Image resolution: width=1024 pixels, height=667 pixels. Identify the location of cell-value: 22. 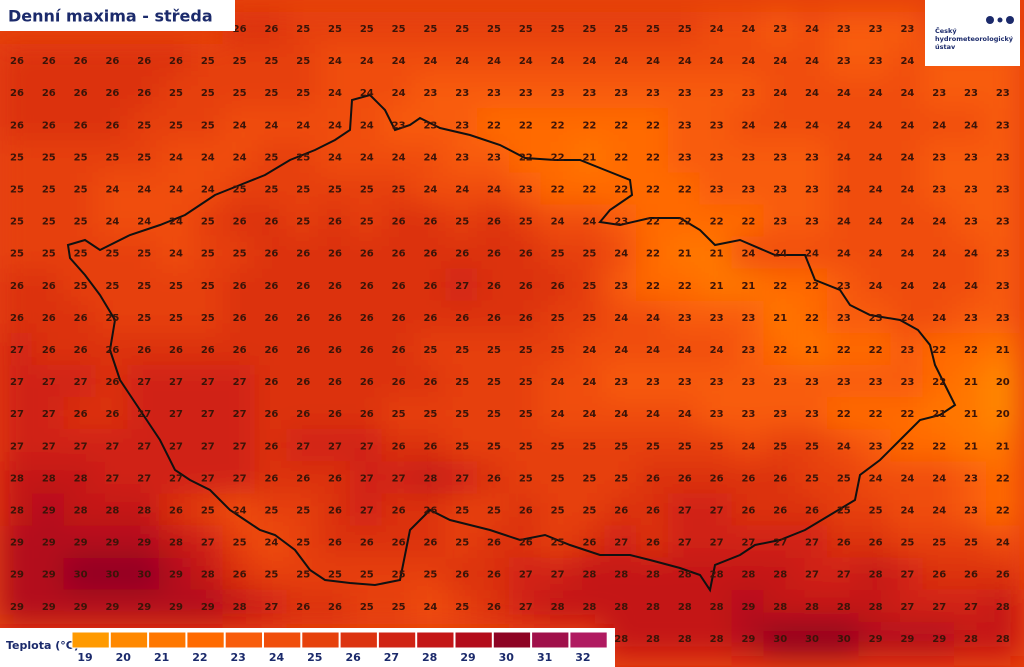
(717, 222).